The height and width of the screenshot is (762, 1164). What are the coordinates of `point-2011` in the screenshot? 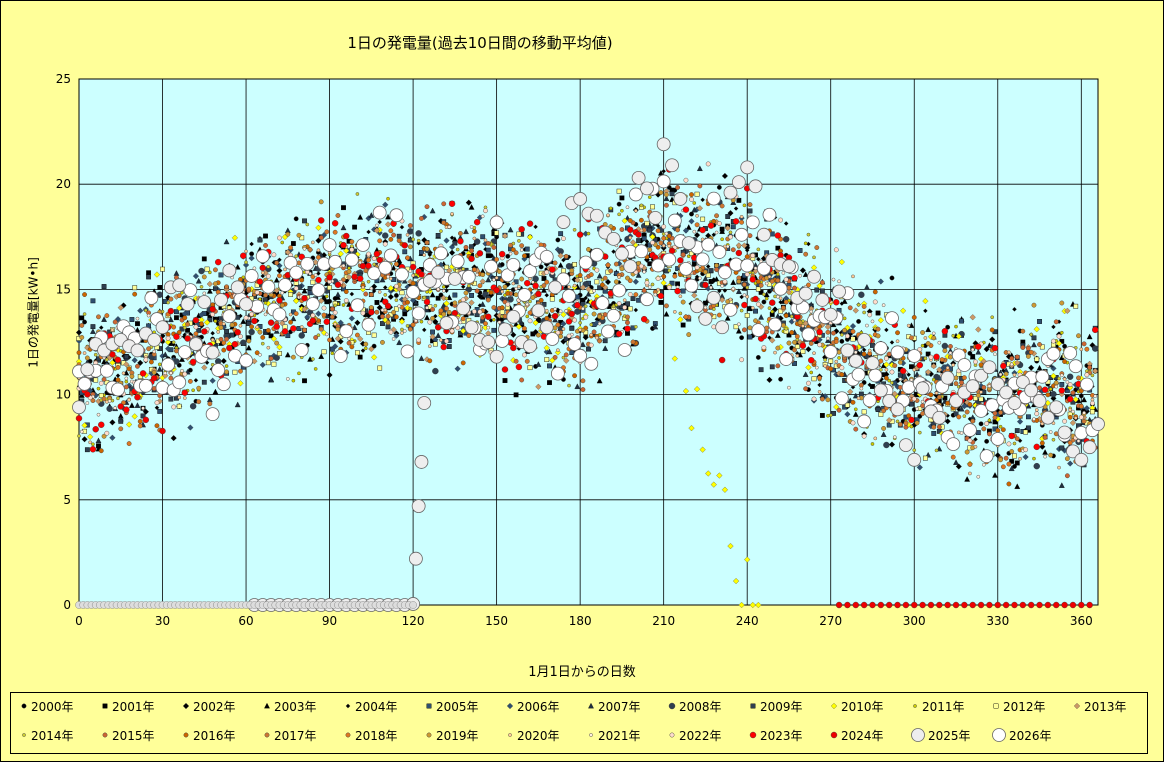 It's located at (293, 380).